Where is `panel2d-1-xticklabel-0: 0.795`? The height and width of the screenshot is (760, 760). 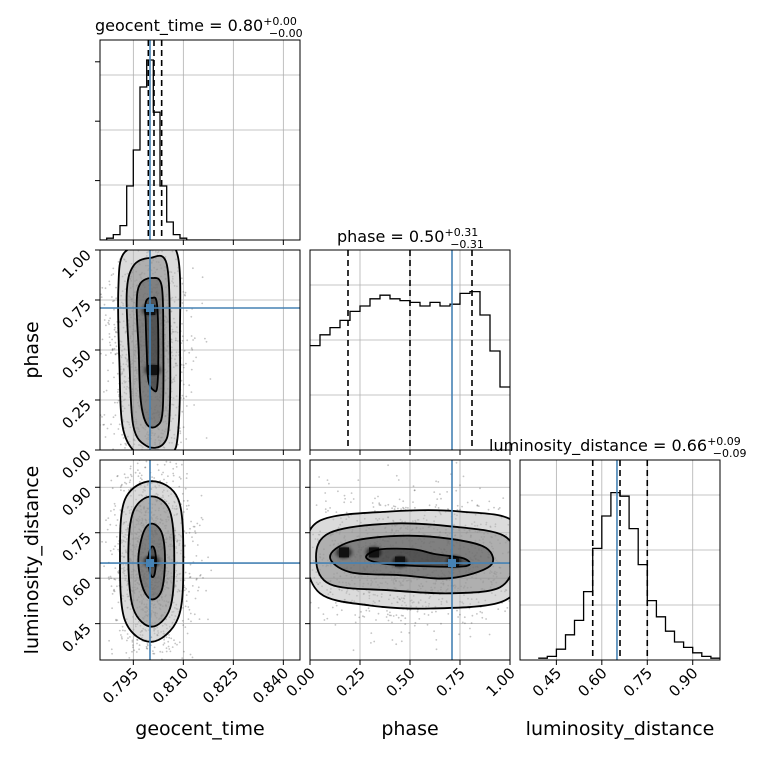 panel2d-1-xticklabel-0: 0.795 is located at coordinates (120, 685).